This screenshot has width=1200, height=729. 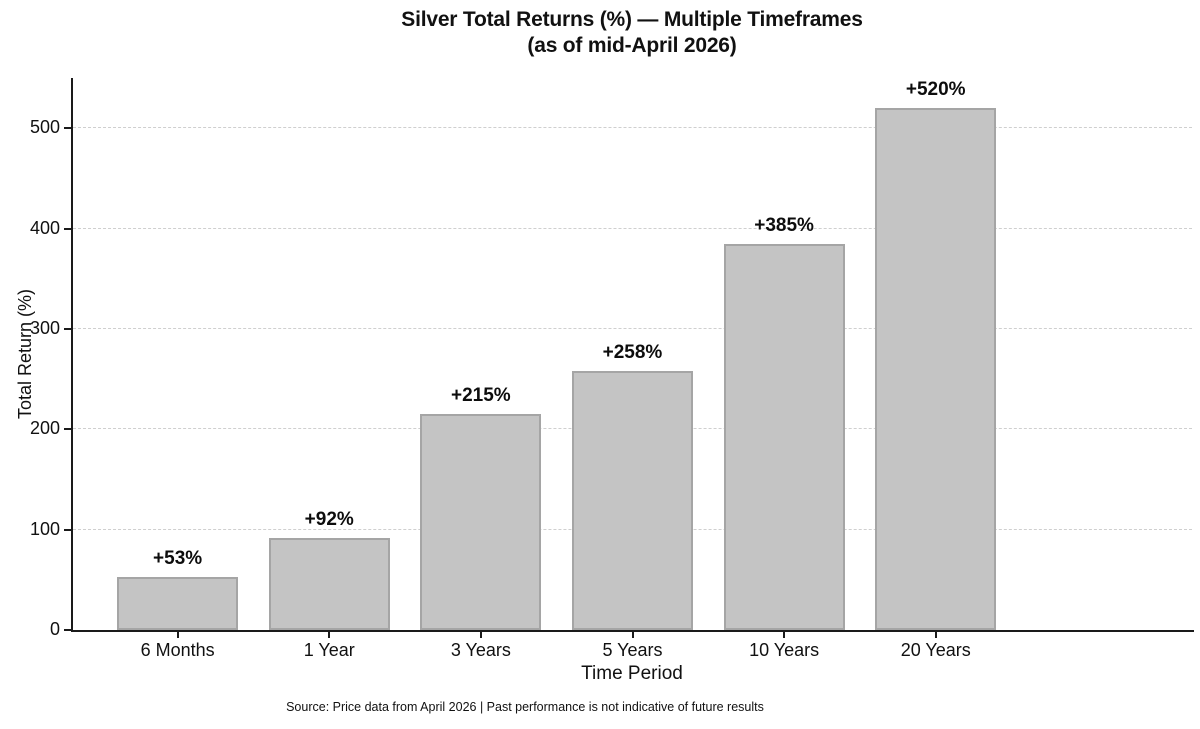 I want to click on x-tick-label: 5 Years, so click(x=632, y=650).